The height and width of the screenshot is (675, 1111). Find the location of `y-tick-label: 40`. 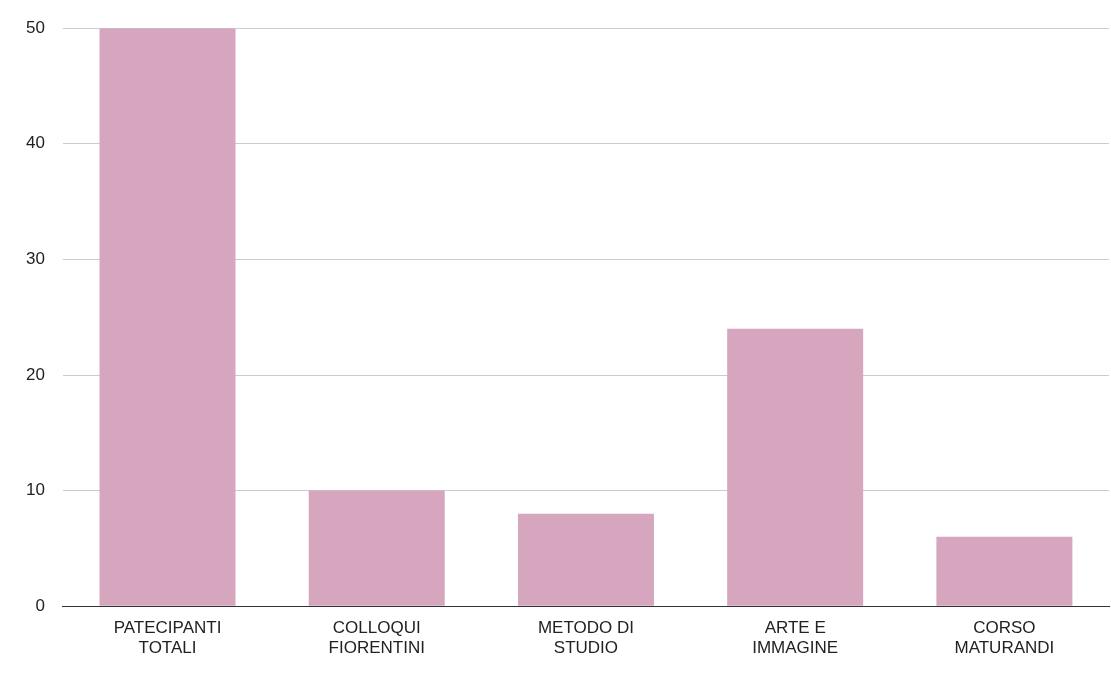

y-tick-label: 40 is located at coordinates (35, 143).